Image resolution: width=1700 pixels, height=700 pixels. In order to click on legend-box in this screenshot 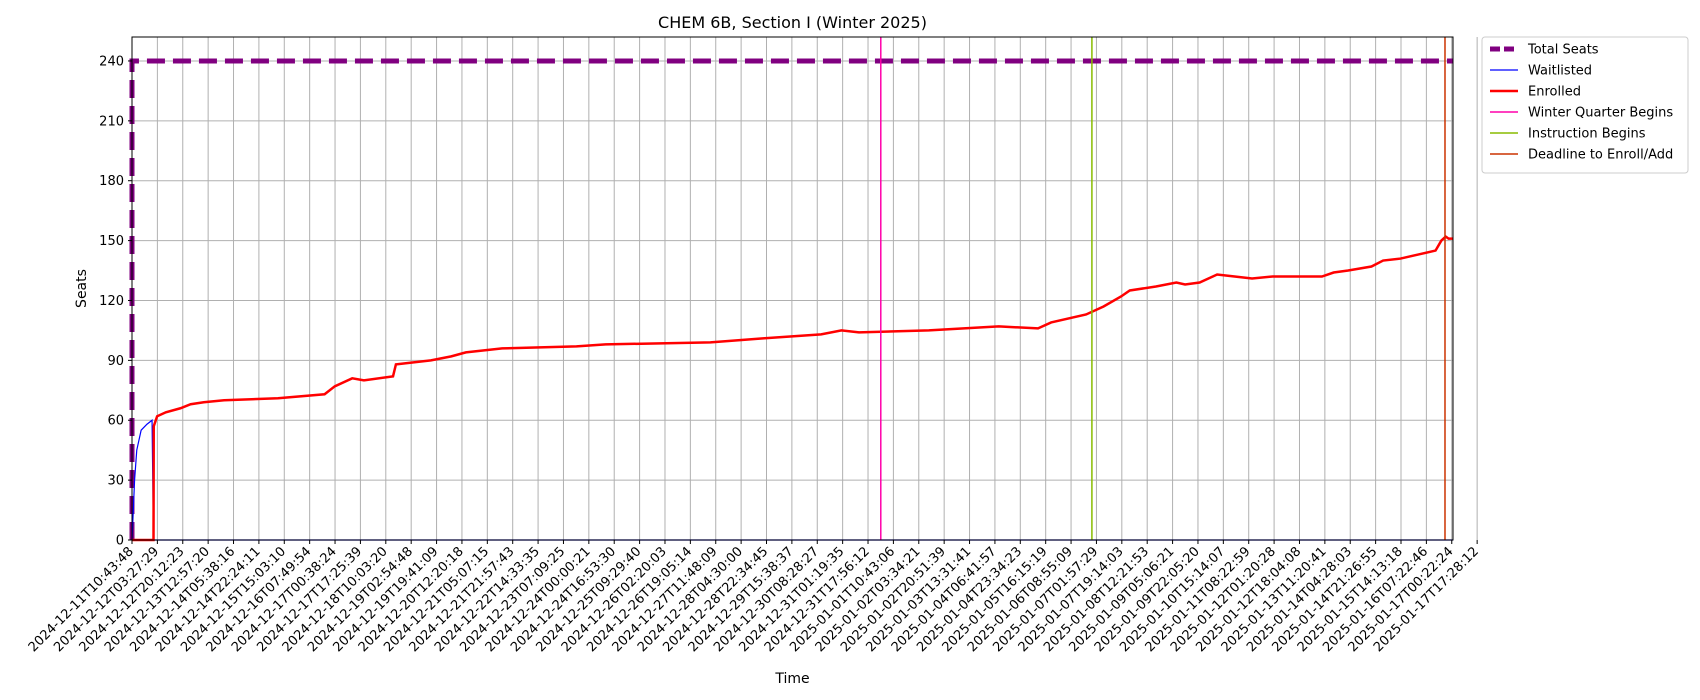, I will do `click(1585, 105)`.